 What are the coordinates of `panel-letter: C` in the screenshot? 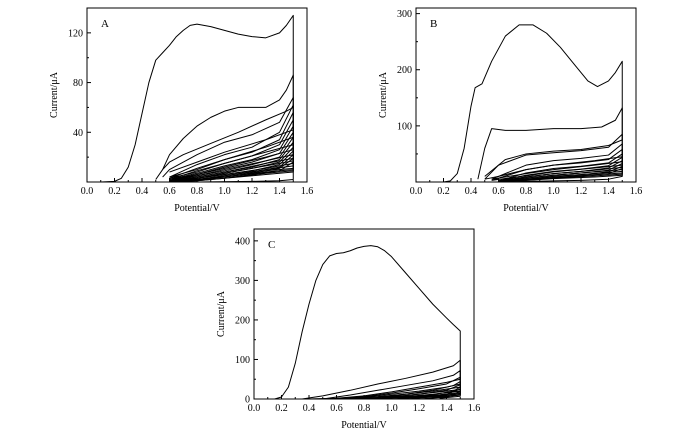 It's located at (271, 245).